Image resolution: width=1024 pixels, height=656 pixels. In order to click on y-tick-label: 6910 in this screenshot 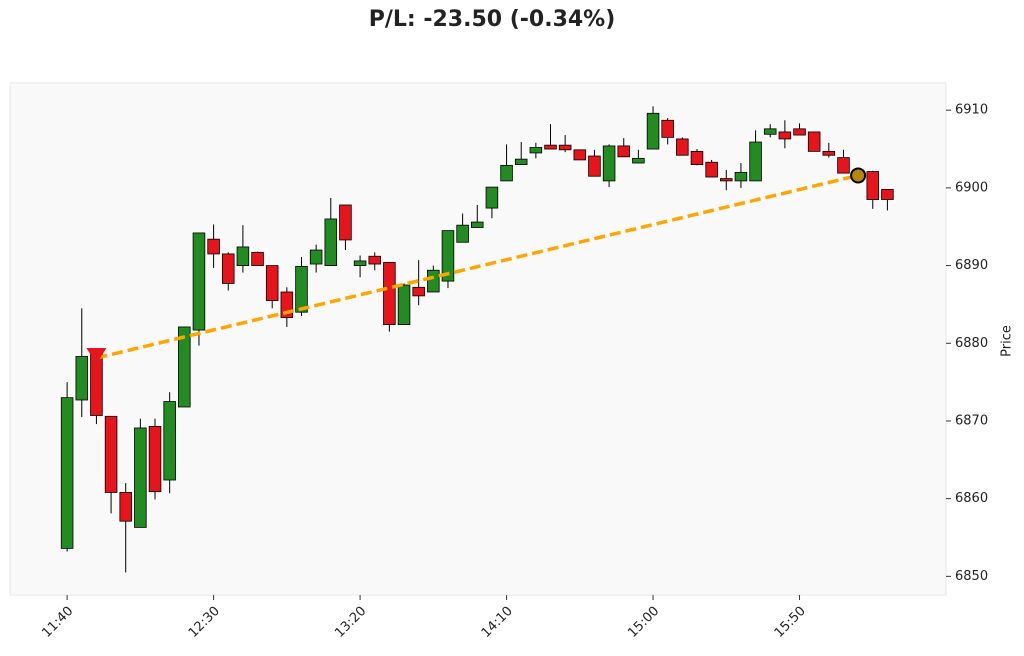, I will do `click(971, 110)`.